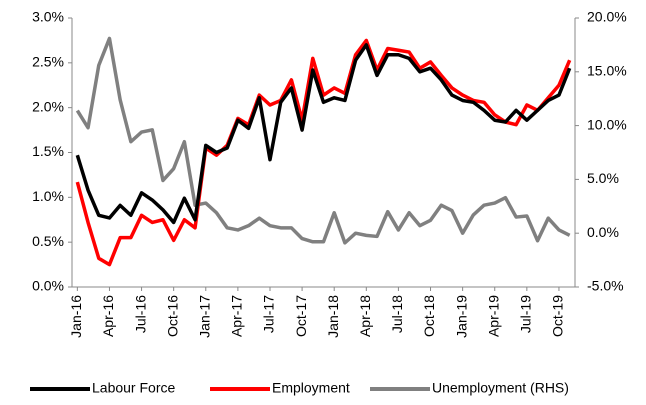  What do you see at coordinates (48, 196) in the screenshot?
I see `y-tick-label: 1.0%` at bounding box center [48, 196].